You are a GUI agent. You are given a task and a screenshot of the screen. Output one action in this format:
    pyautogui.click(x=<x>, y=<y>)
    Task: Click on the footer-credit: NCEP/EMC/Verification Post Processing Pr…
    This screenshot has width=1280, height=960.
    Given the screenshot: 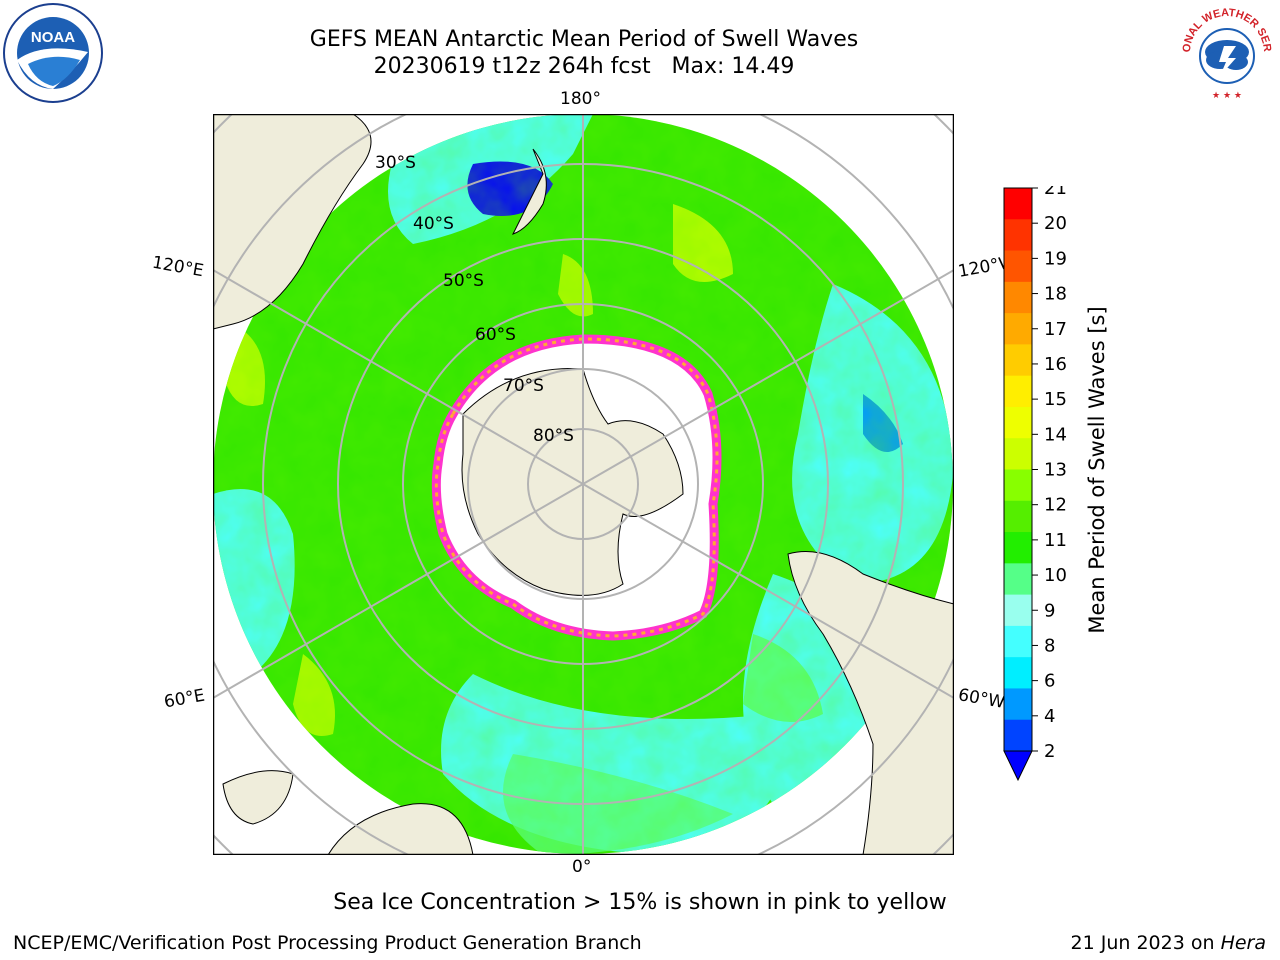 What is the action you would take?
    pyautogui.click(x=327, y=943)
    